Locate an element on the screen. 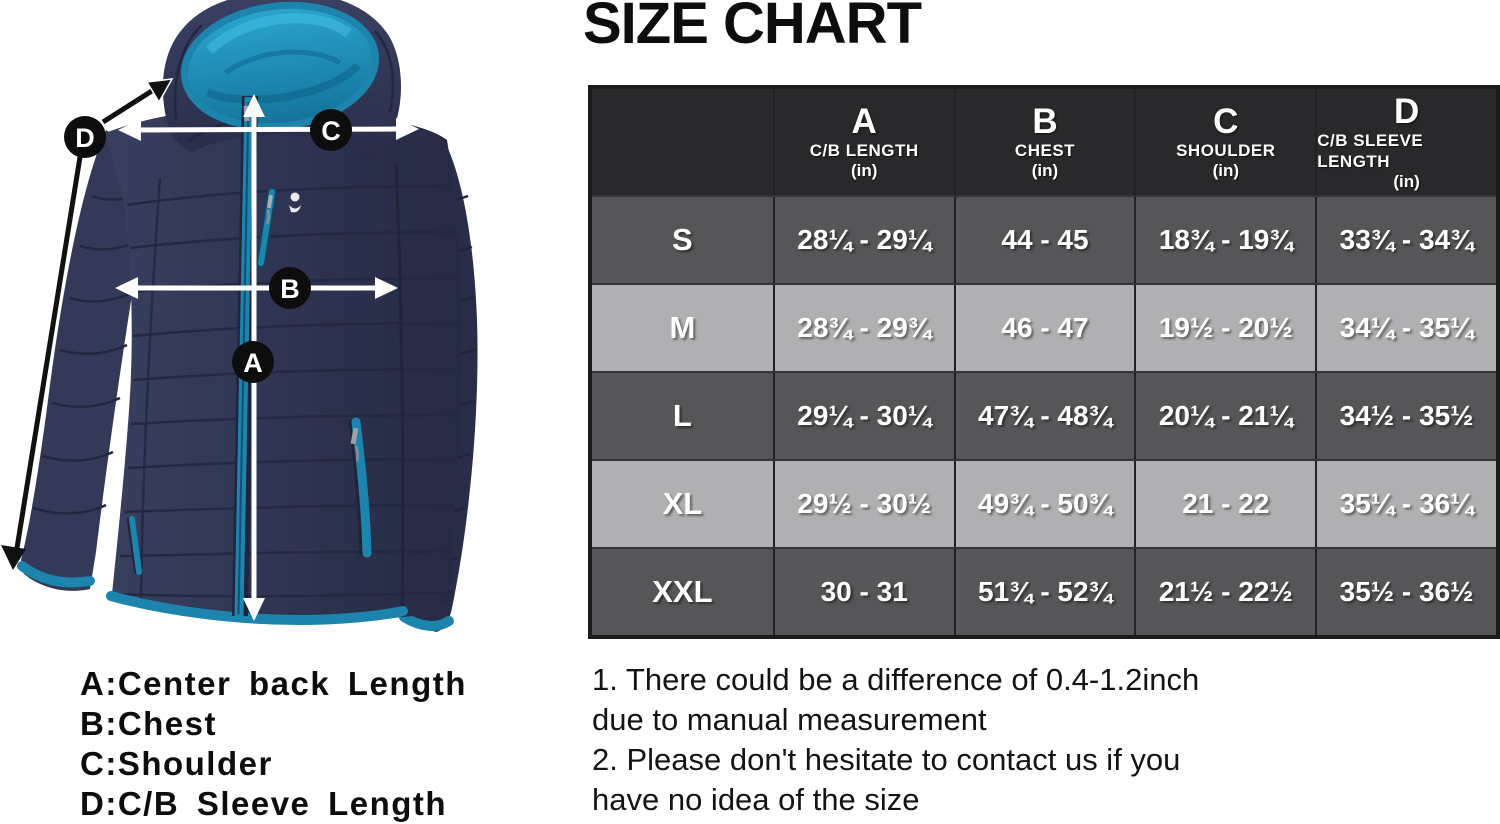 The width and height of the screenshot is (1500, 824). marker-a-label: A is located at coordinates (253, 363).